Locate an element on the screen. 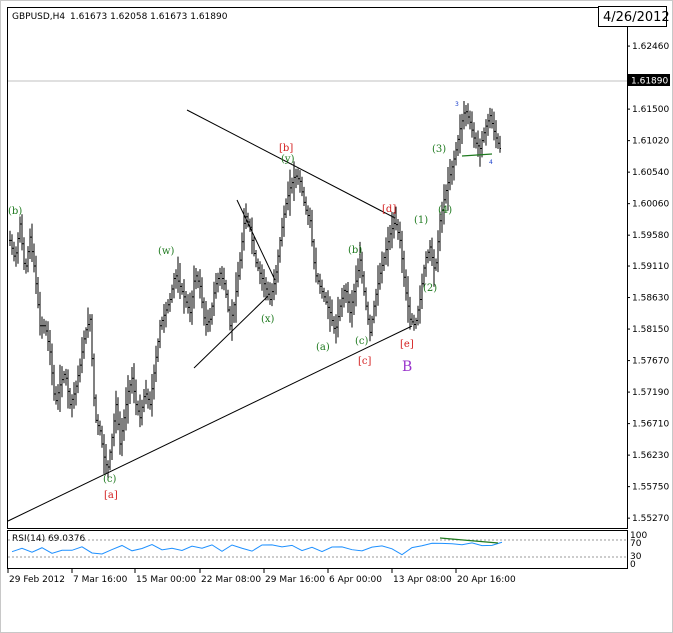 The image size is (673, 633). rsi-line is located at coordinates (257, 548).